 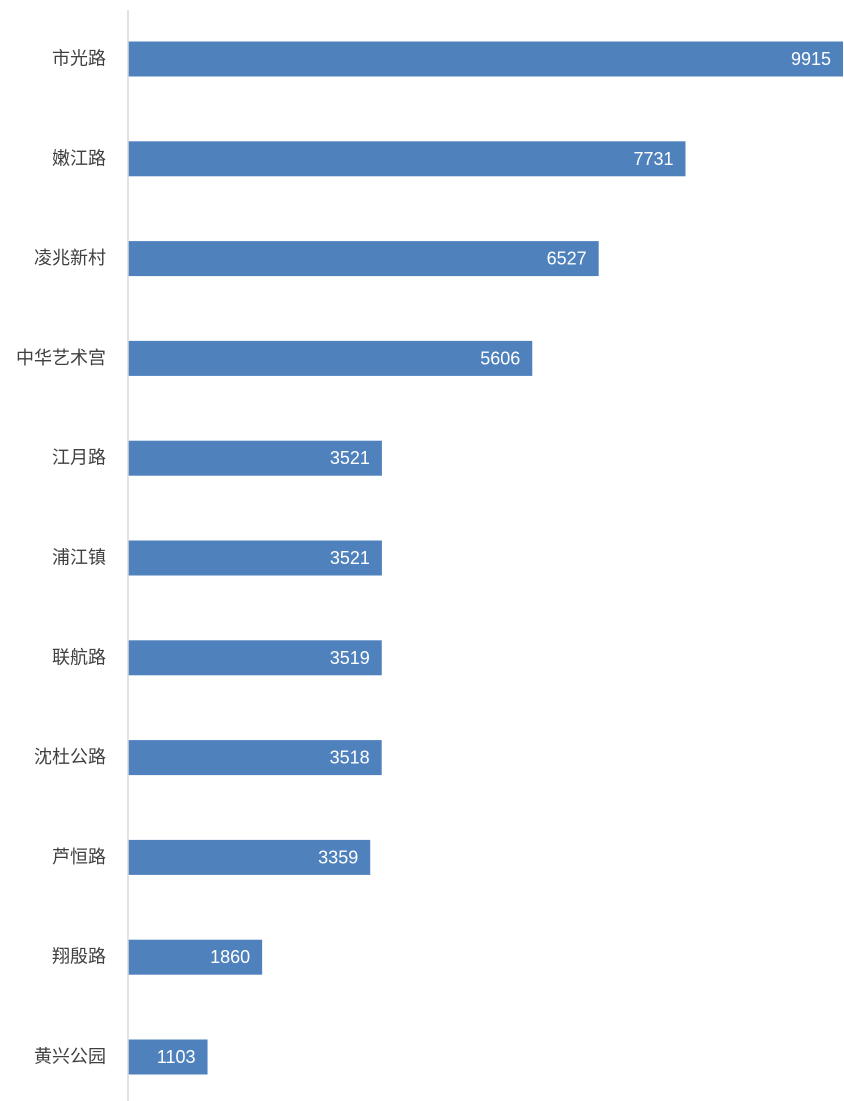 What do you see at coordinates (70, 1057) in the screenshot?
I see `category-label: 黄兴公园` at bounding box center [70, 1057].